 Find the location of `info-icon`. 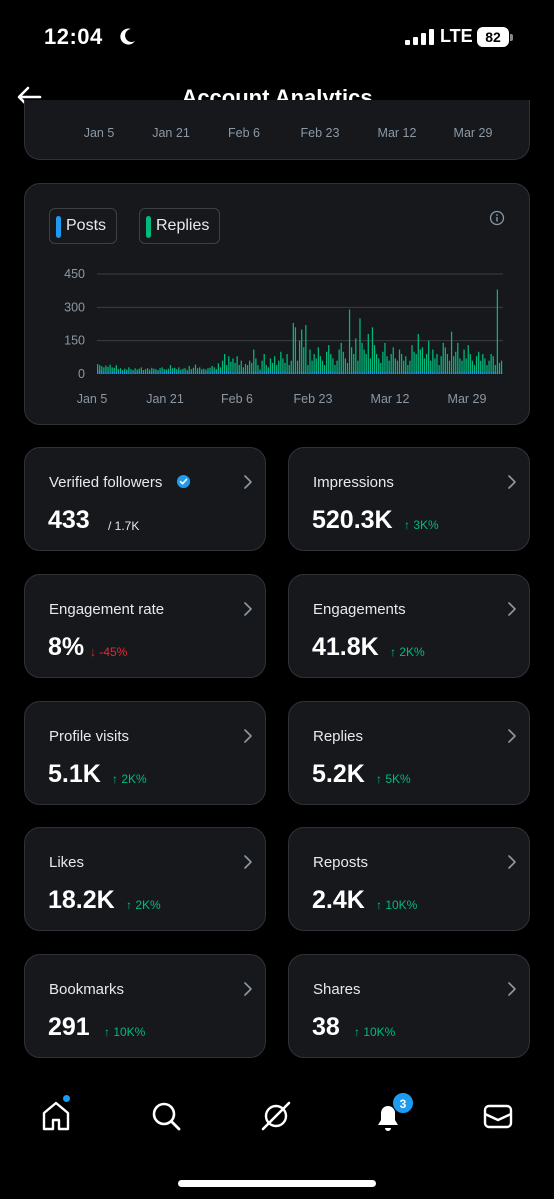

info-icon is located at coordinates (497, 218).